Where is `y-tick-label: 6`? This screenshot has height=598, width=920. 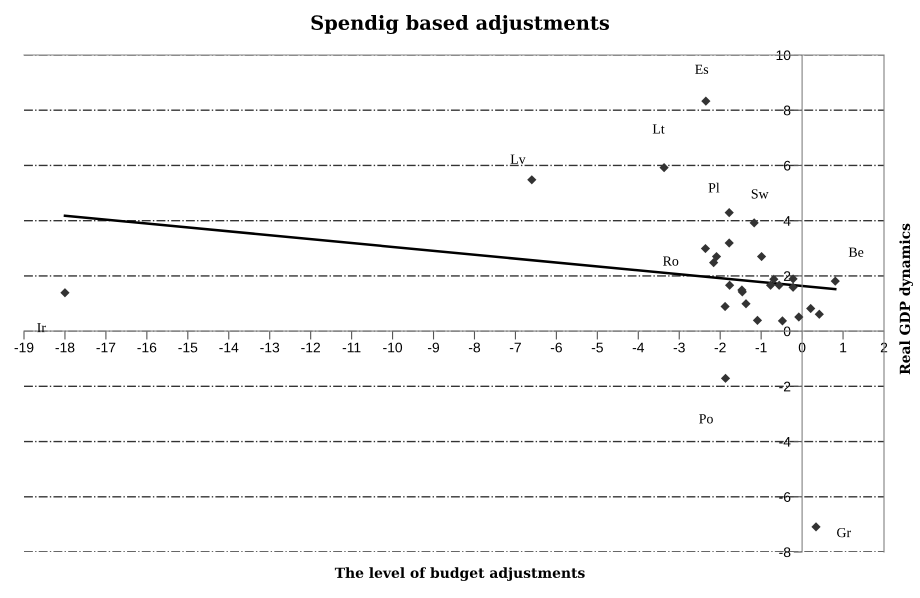
y-tick-label: 6 is located at coordinates (787, 165).